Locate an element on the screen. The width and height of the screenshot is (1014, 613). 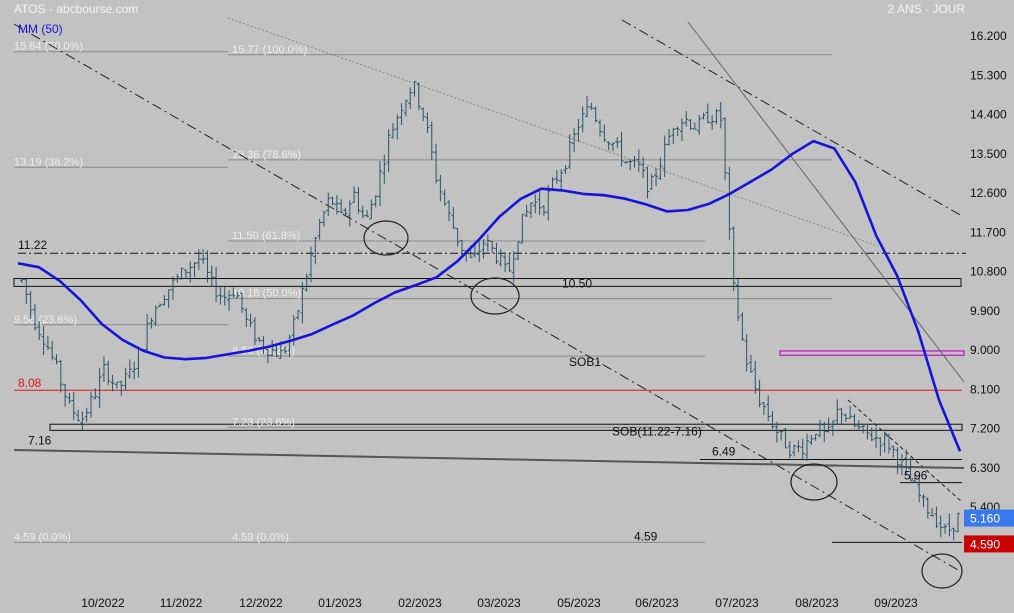
x-tick-label-4: 02/2023 is located at coordinates (420, 603).